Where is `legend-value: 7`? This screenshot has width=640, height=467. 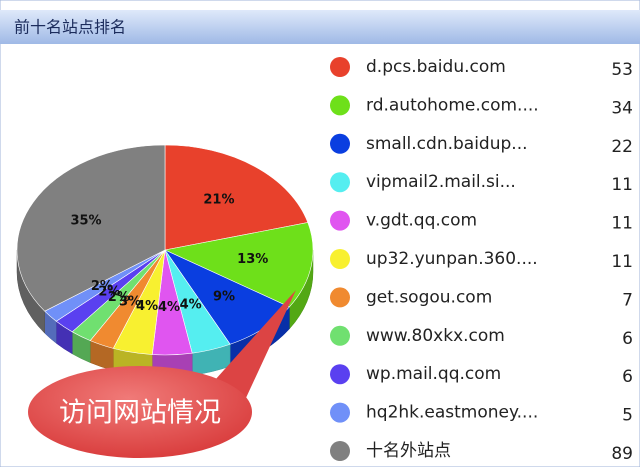
legend-value: 7 is located at coordinates (627, 300).